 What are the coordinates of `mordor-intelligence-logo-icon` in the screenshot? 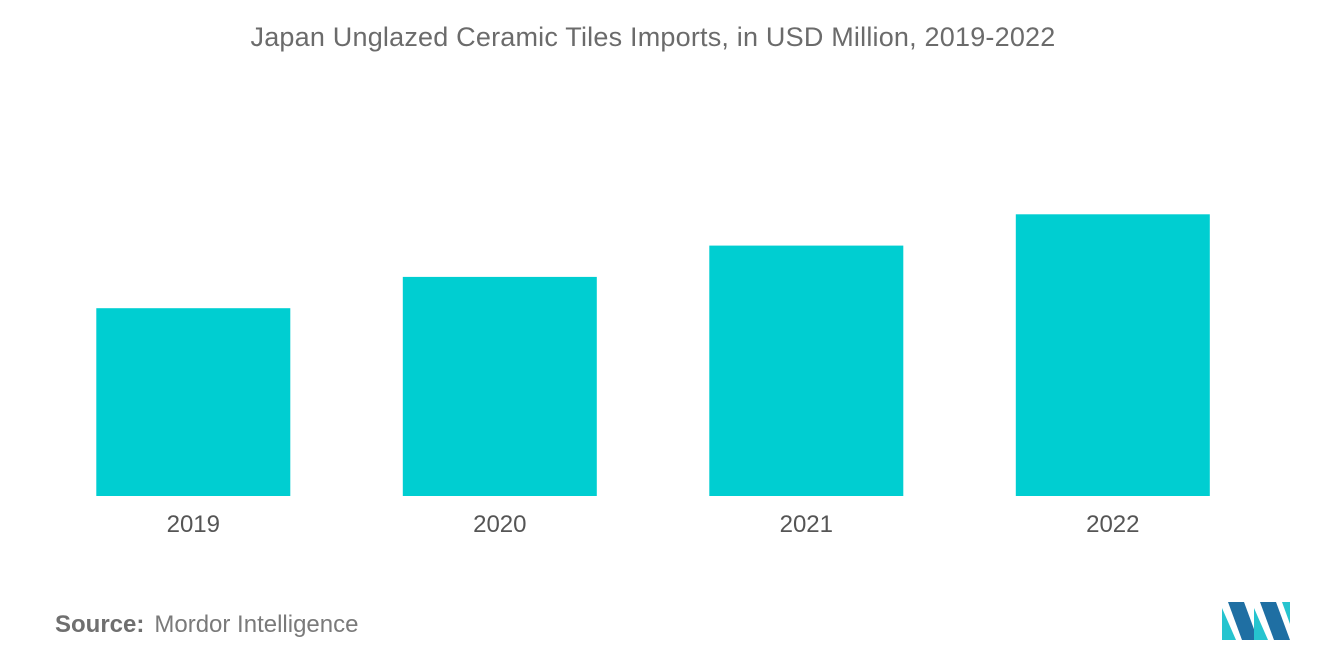 It's located at (1256, 621).